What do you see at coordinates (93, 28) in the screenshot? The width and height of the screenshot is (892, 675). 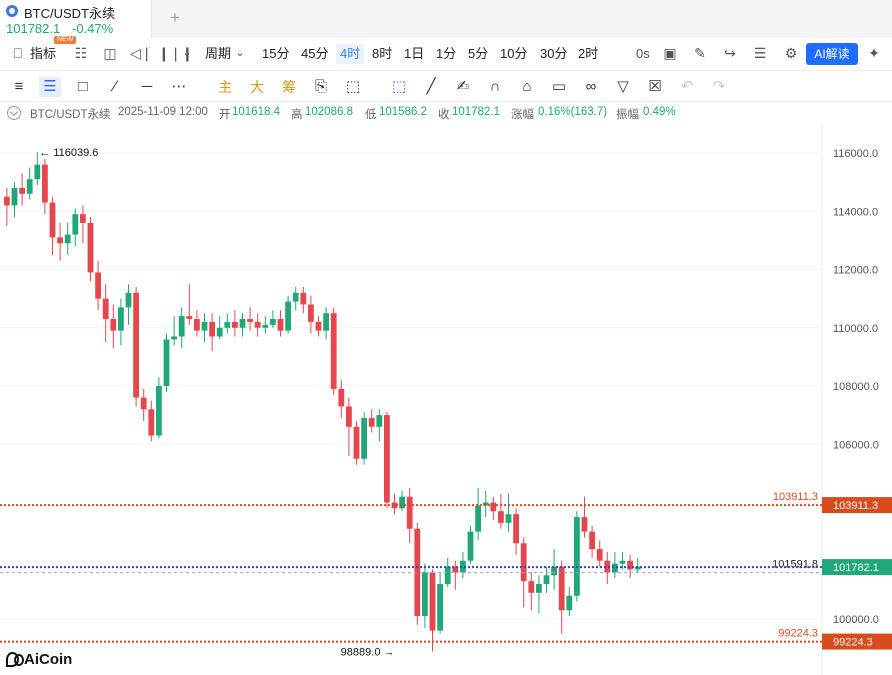 I see `tab-change: -0.47%` at bounding box center [93, 28].